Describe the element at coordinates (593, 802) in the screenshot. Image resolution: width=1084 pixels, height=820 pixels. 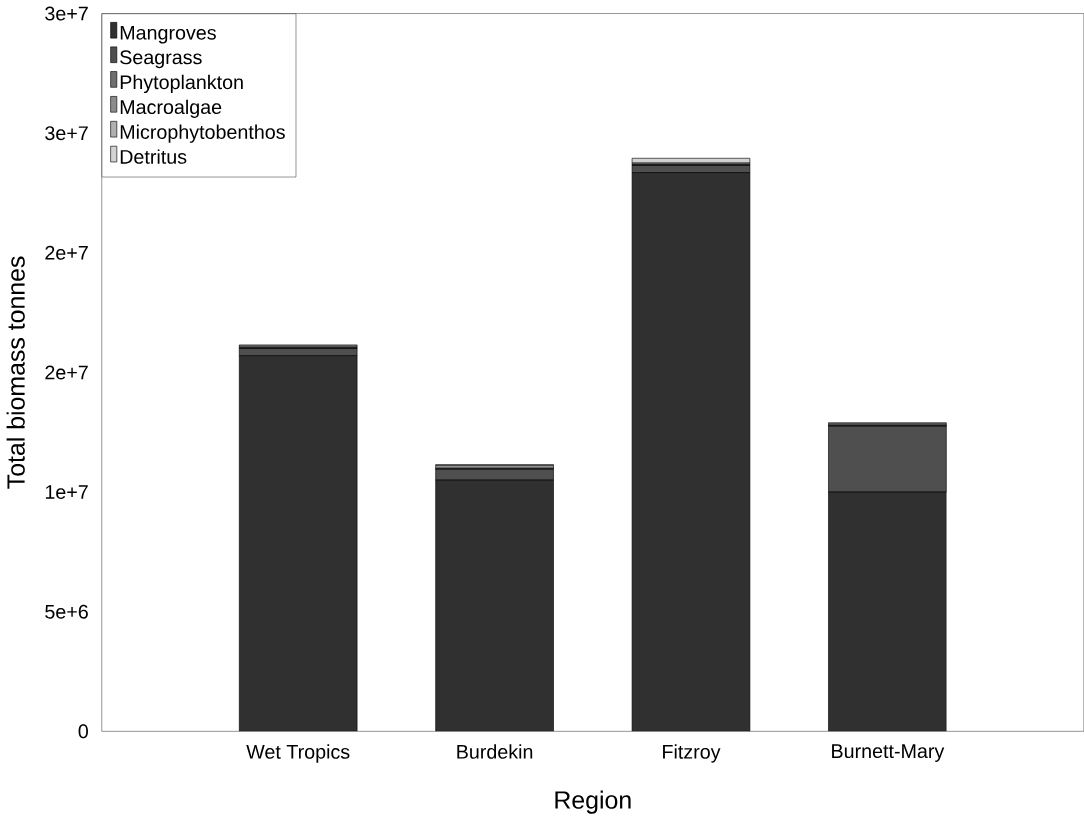
I see `x-axis-title: Region` at that location.